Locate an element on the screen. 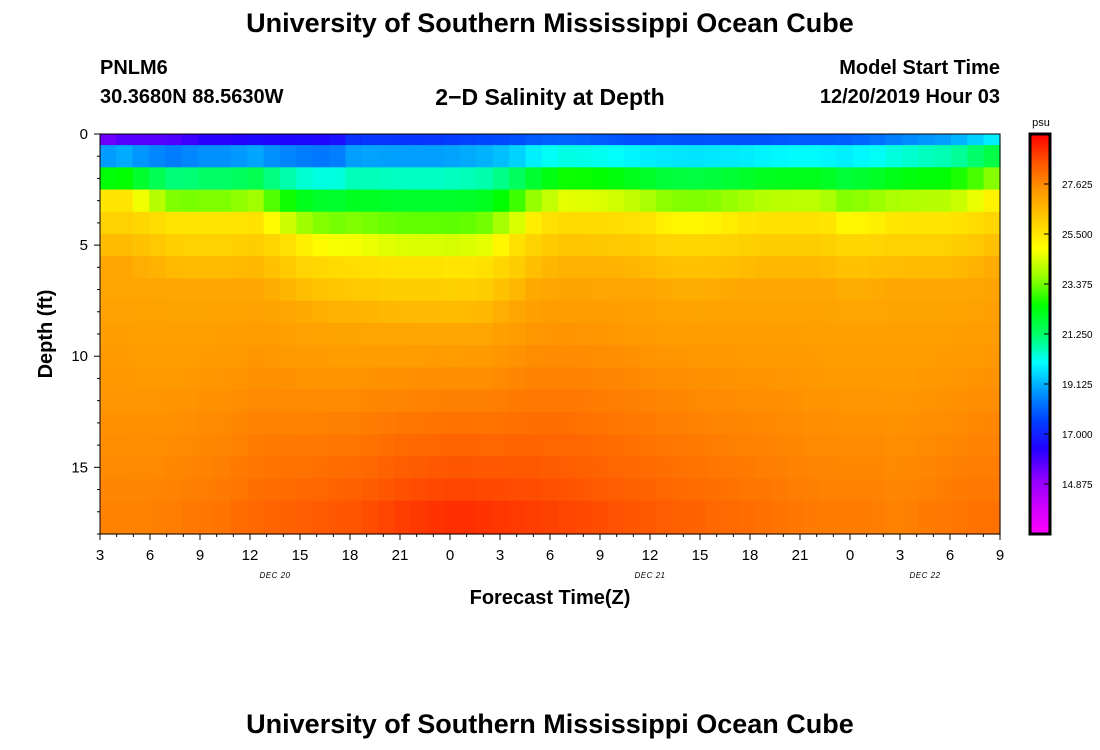  x-tick-label: 9 is located at coordinates (1000, 555).